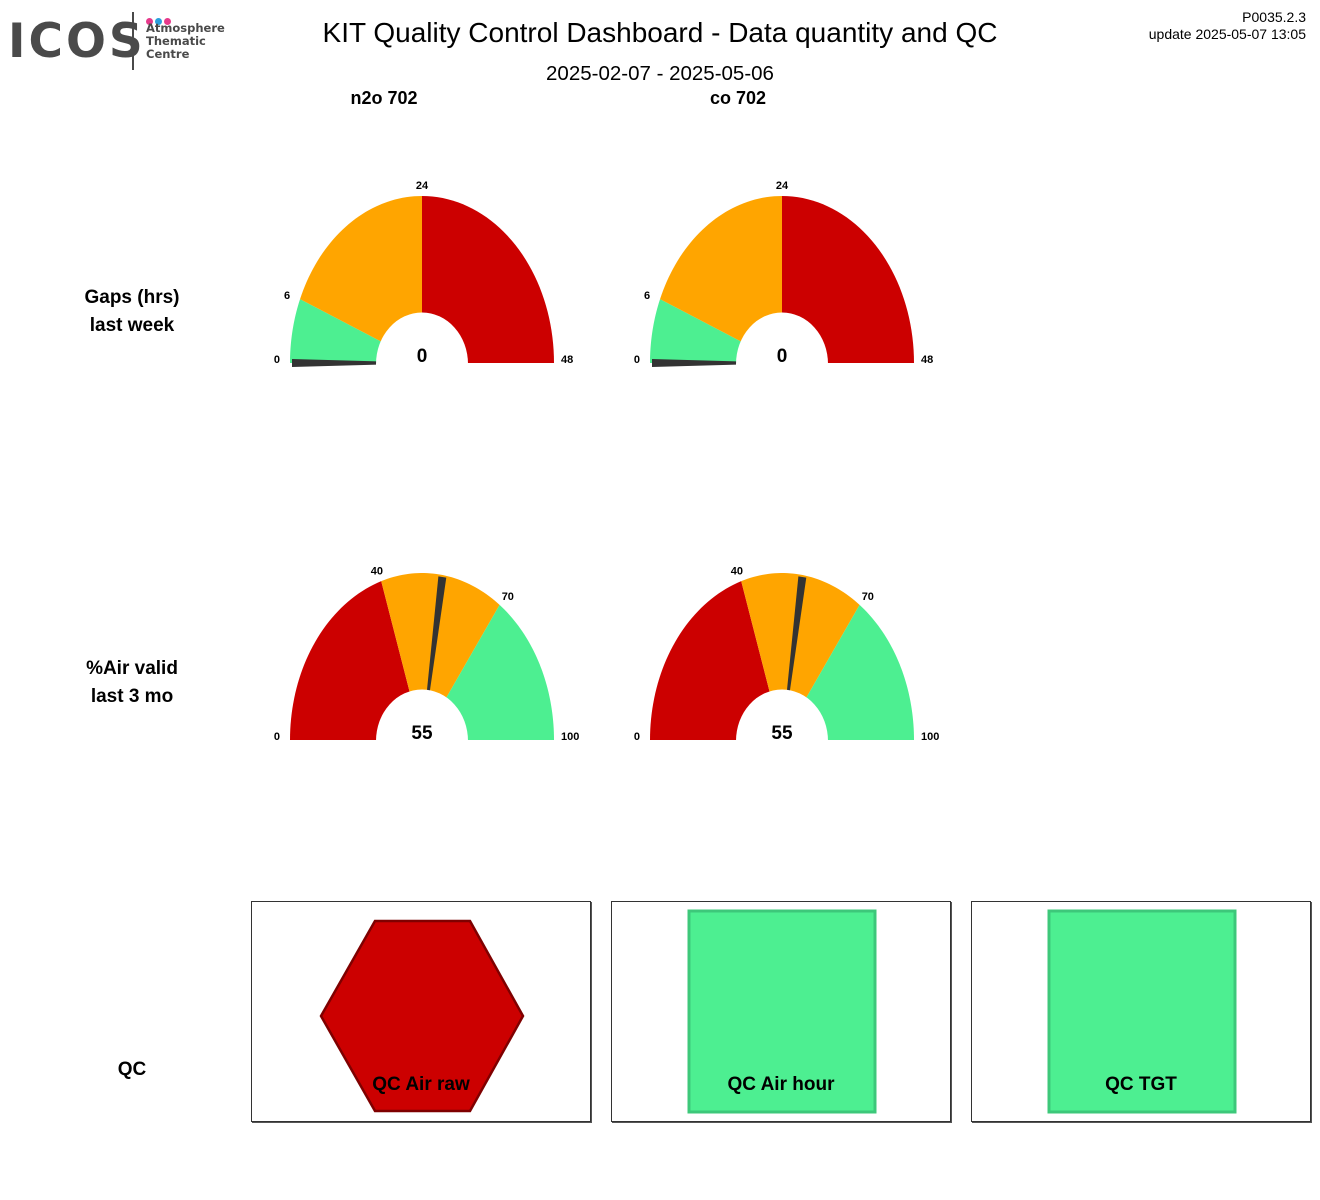 The width and height of the screenshot is (1320, 1200). Describe the element at coordinates (384, 98) in the screenshot. I see `column-title-n2o: n2o 702` at that location.